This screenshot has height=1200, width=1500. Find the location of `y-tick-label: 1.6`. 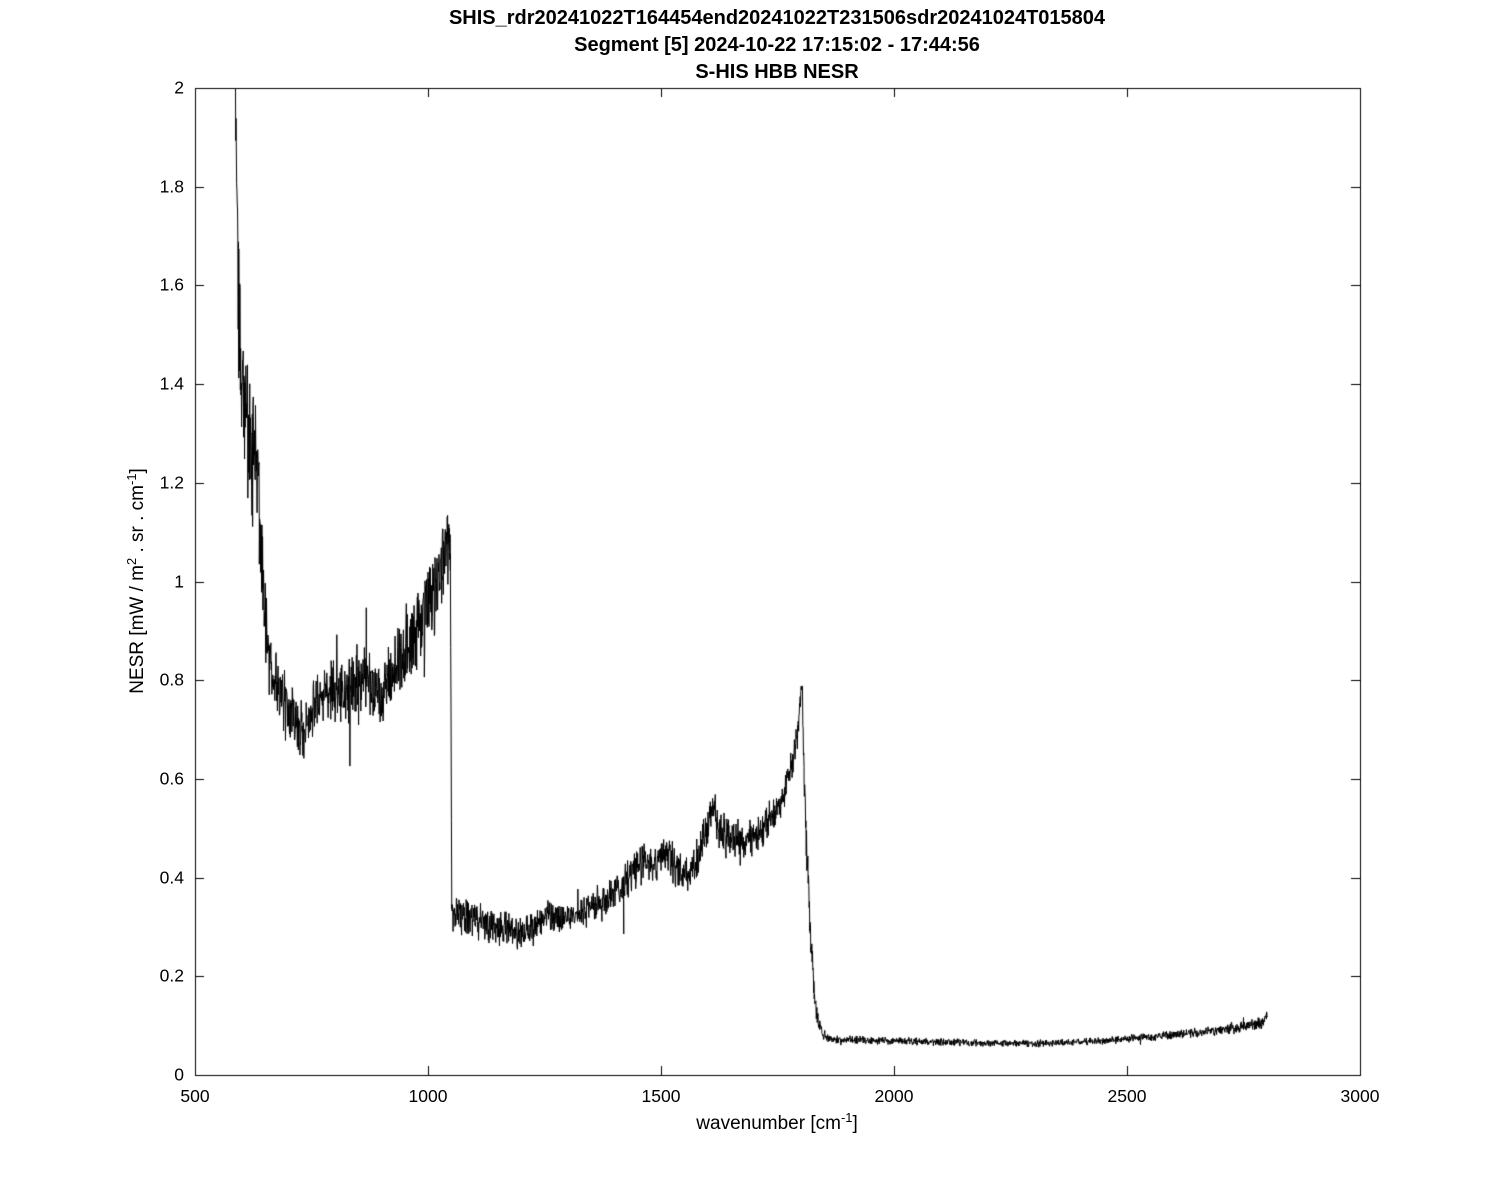

y-tick-label: 1.6 is located at coordinates (171, 284).